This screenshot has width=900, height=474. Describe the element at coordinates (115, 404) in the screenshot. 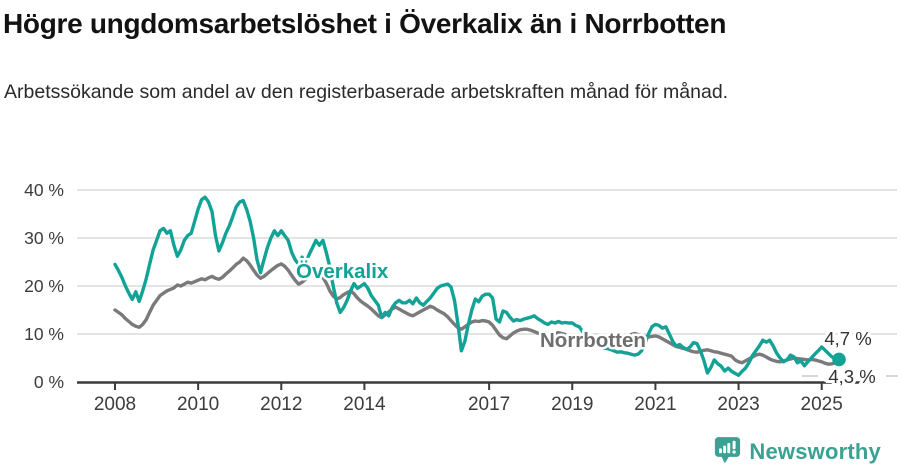

I see `x-axis-tick-label: 2008` at that location.